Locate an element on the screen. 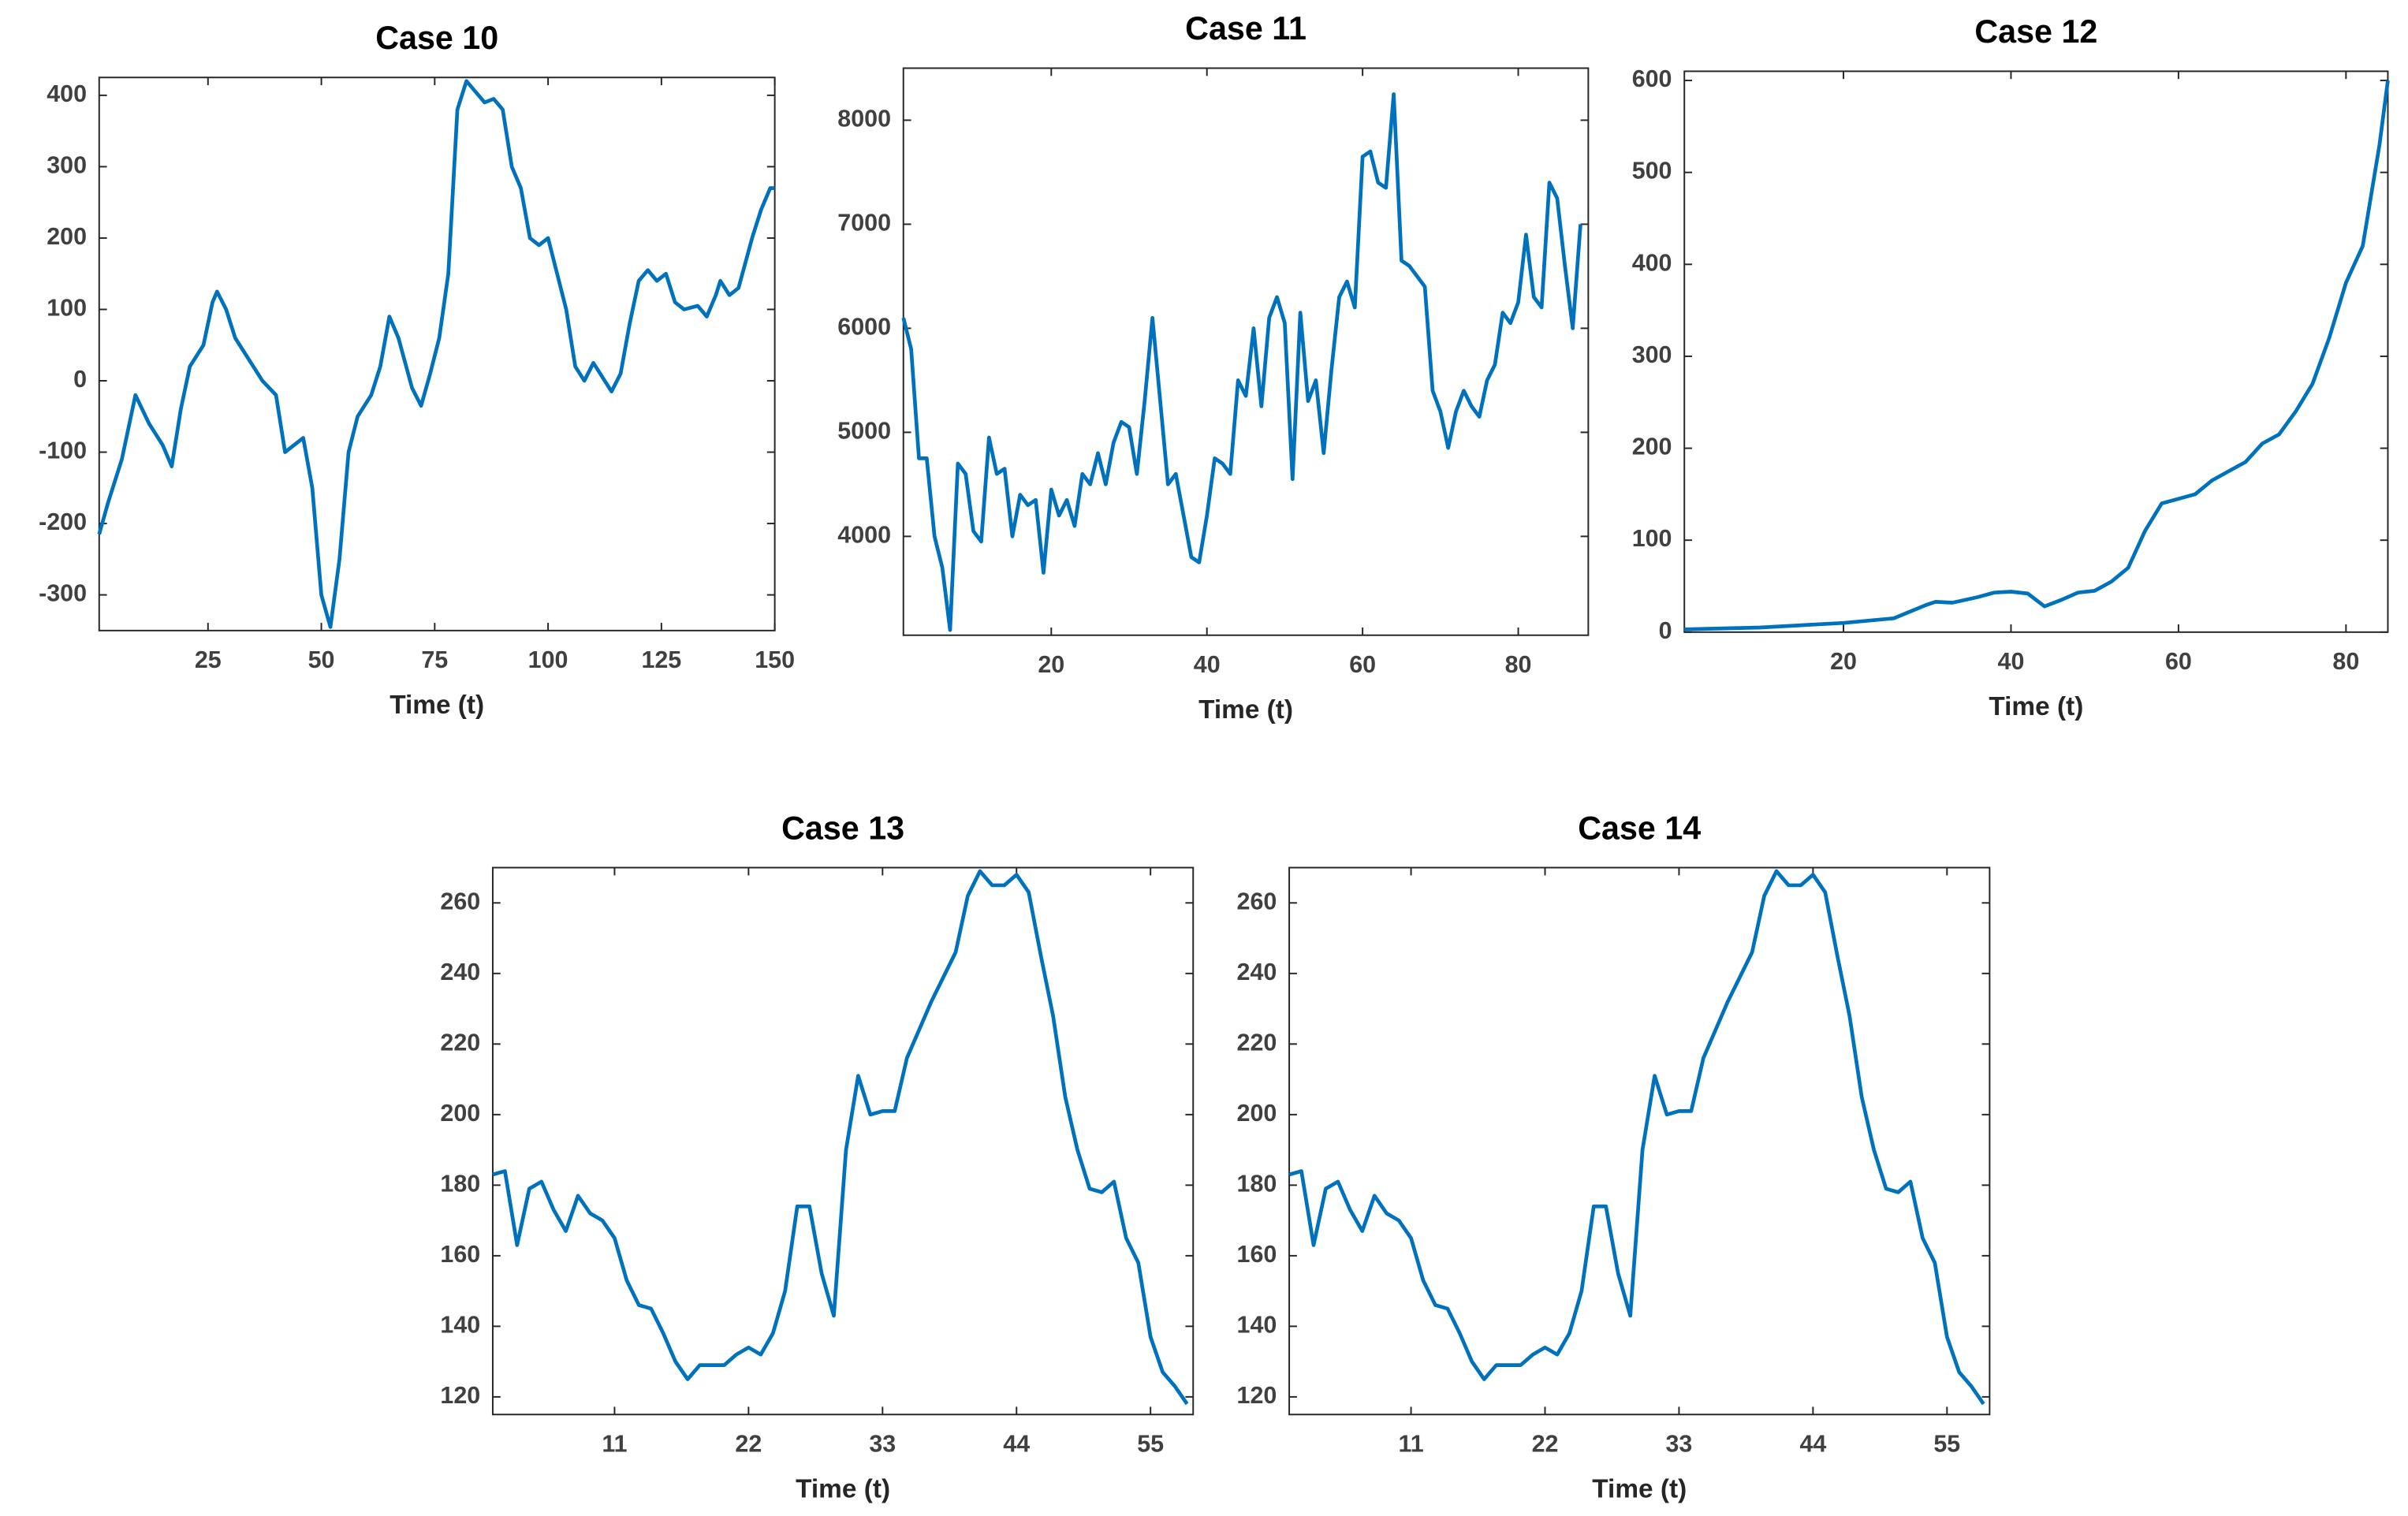  x-tick-label: 50 is located at coordinates (322, 659).